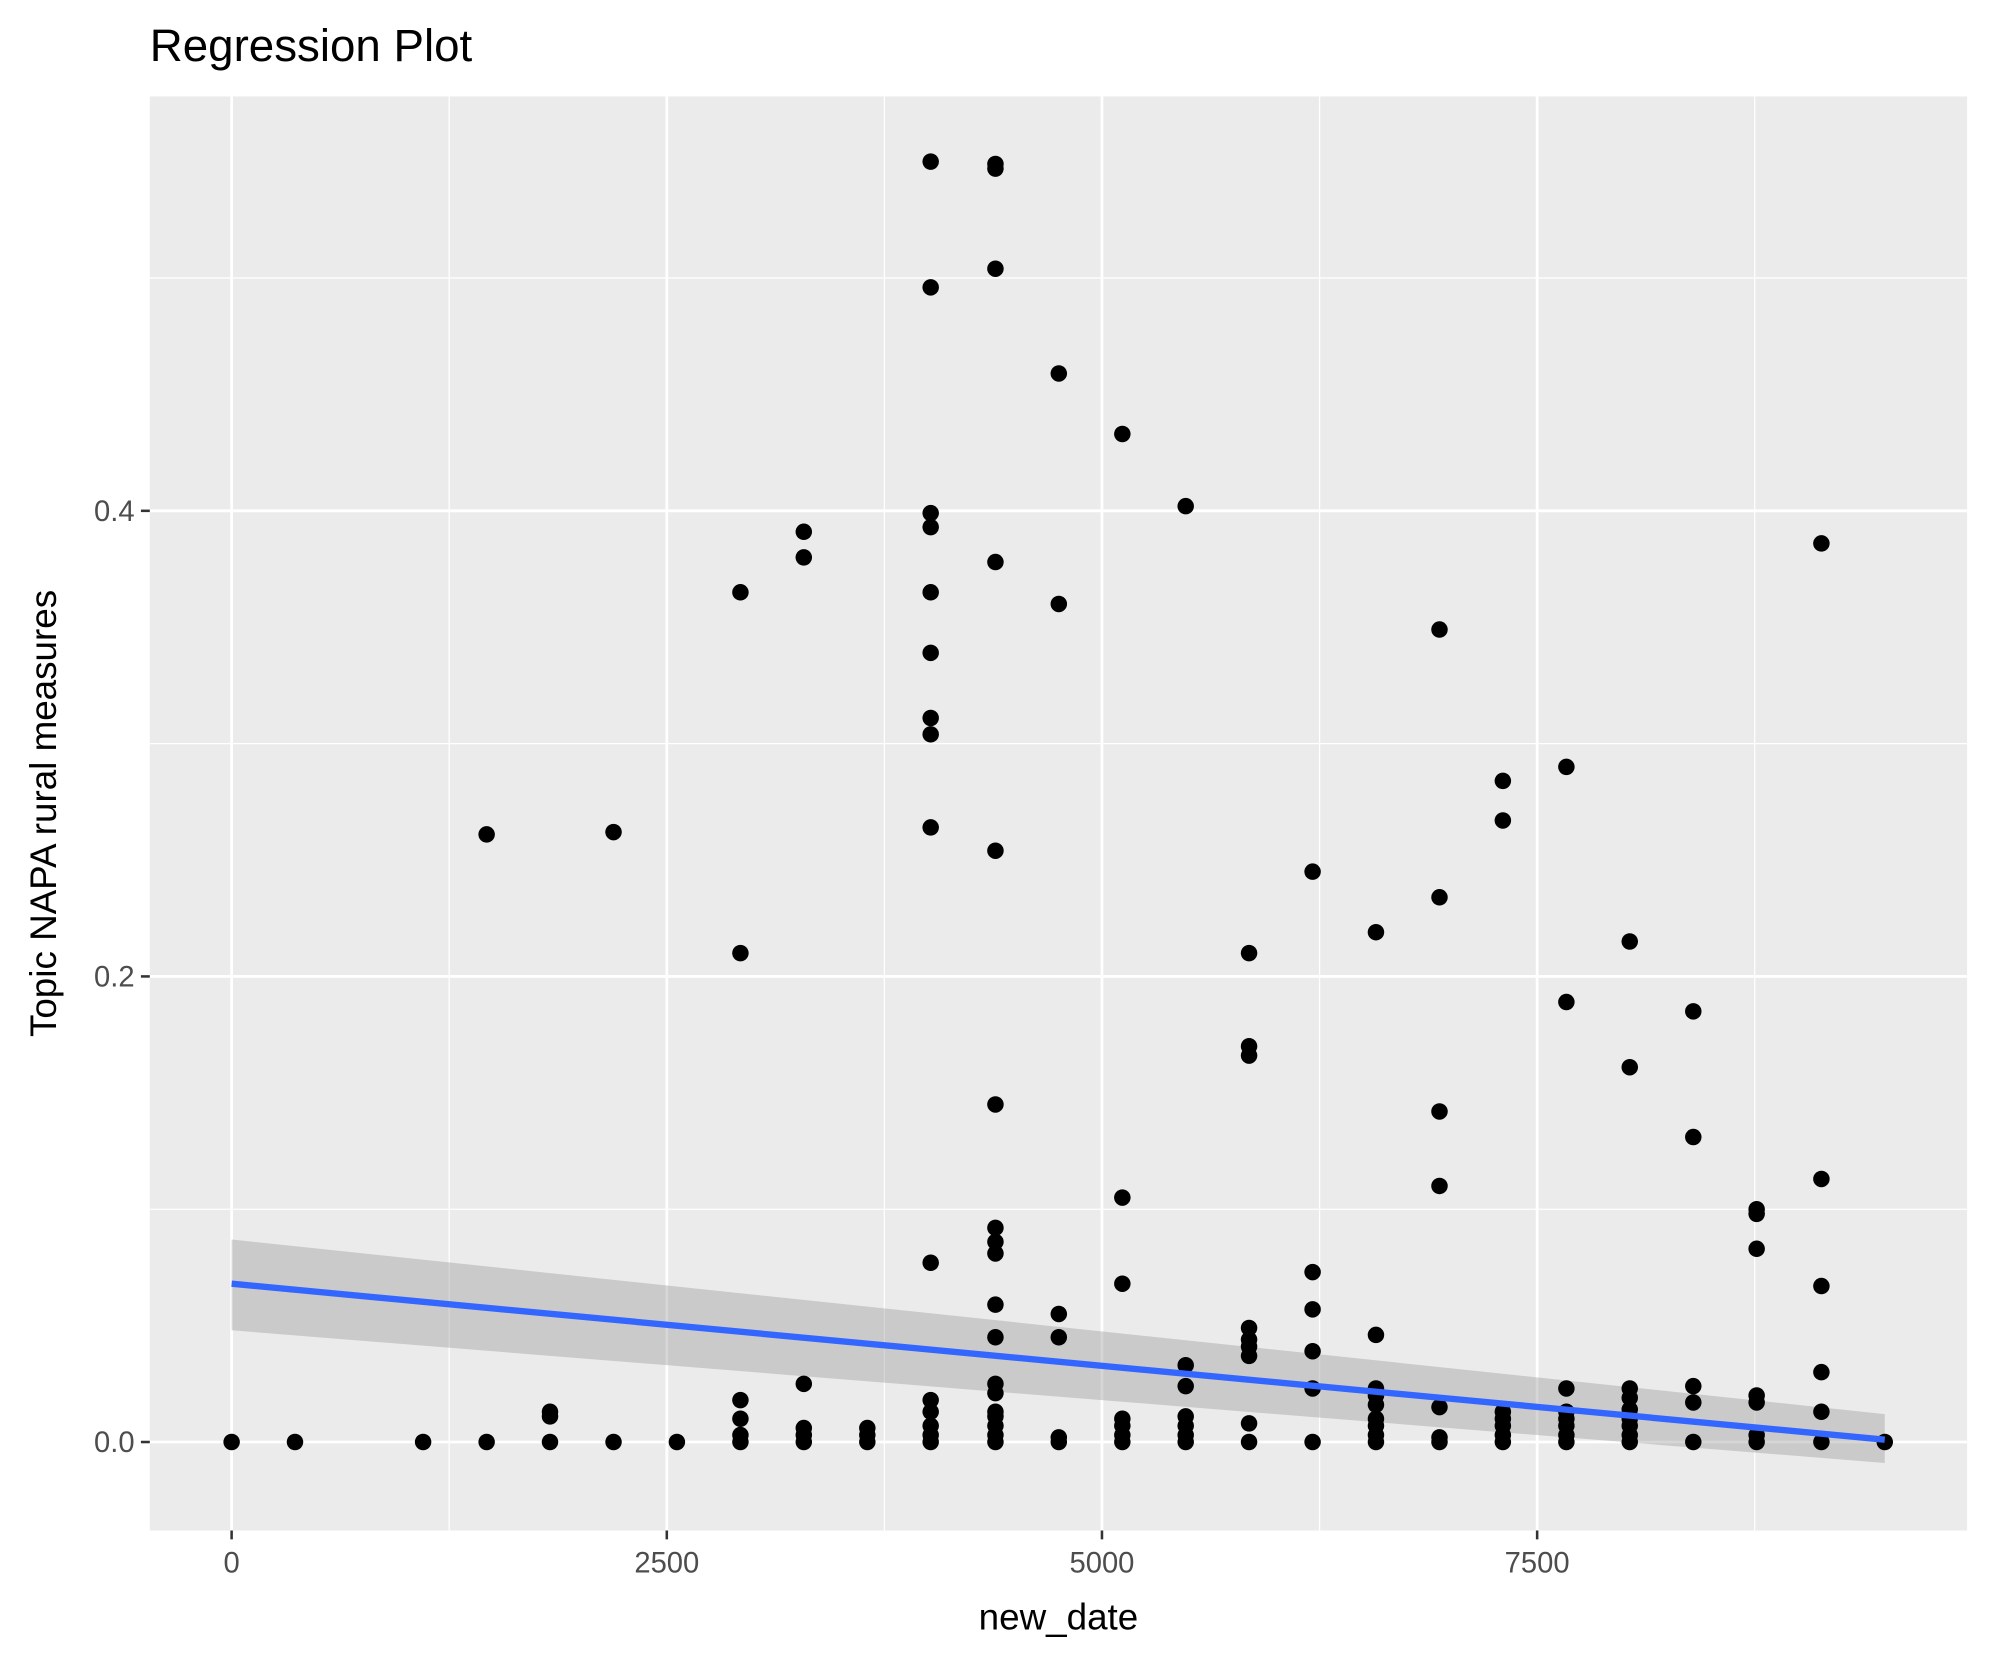  What do you see at coordinates (1102, 1563) in the screenshot?
I see `x-tick-label: 5000` at bounding box center [1102, 1563].